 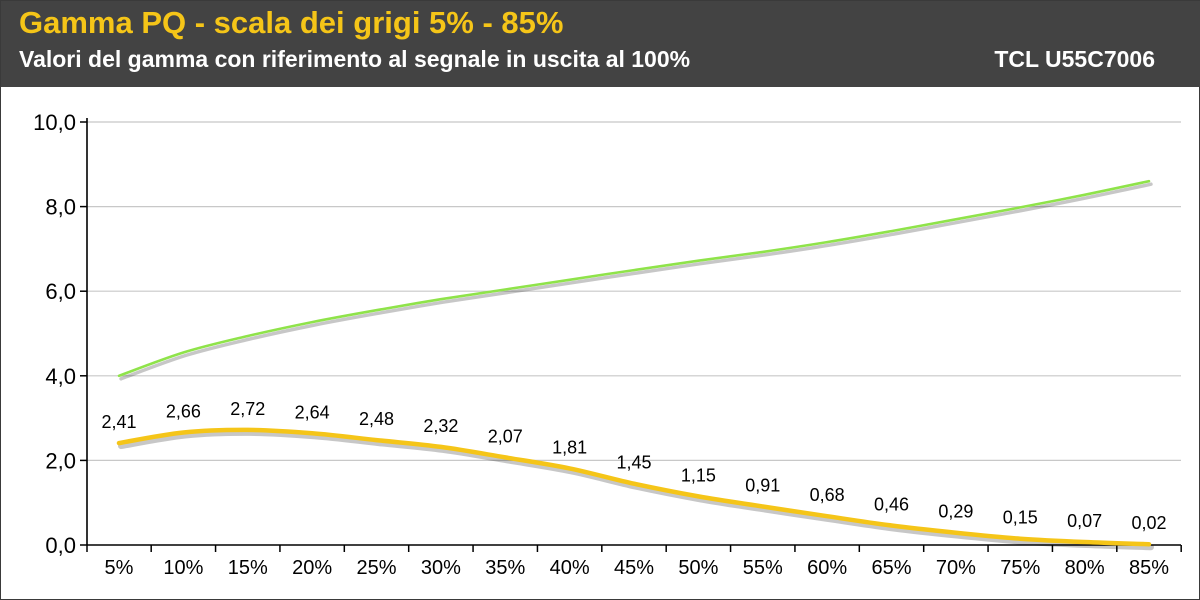 I want to click on data-label: 2,48, so click(x=376, y=419).